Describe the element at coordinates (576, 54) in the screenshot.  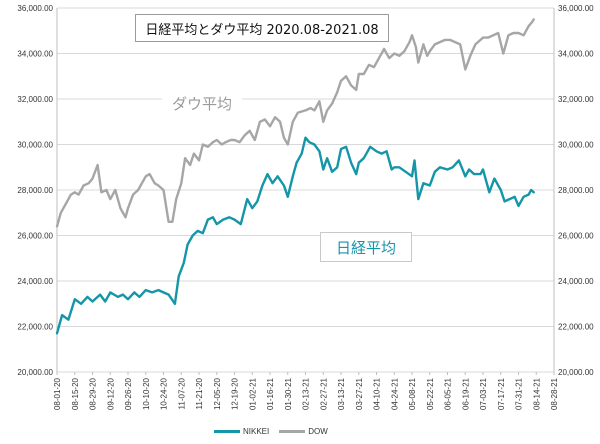
I see `y-tick-label-right: 34,000.00` at that location.